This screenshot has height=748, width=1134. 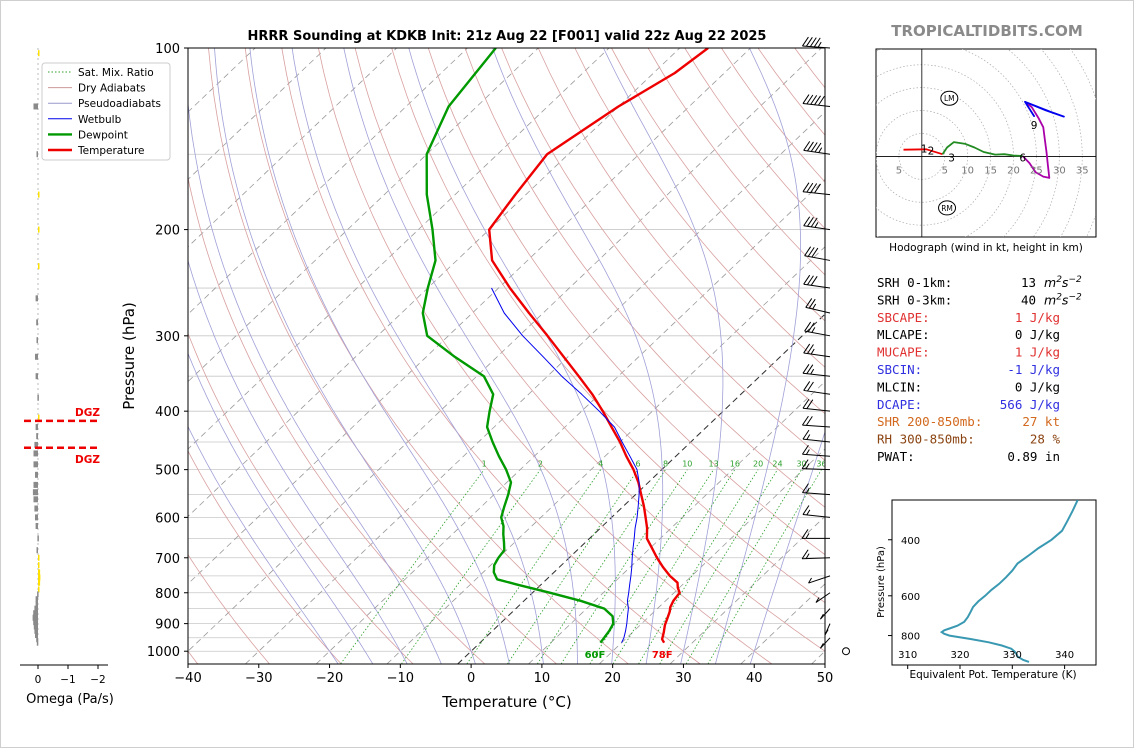 I want to click on y-tick-label: 500, so click(x=167, y=471).